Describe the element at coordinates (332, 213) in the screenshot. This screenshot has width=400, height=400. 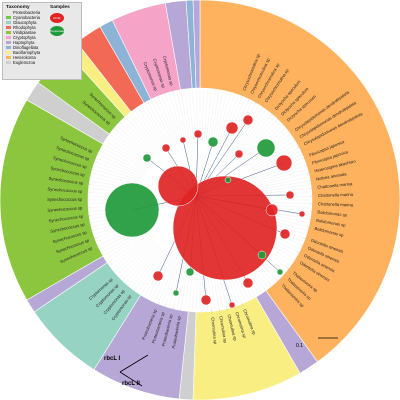
I see `leaf-label: Bolidomonas sp` at that location.